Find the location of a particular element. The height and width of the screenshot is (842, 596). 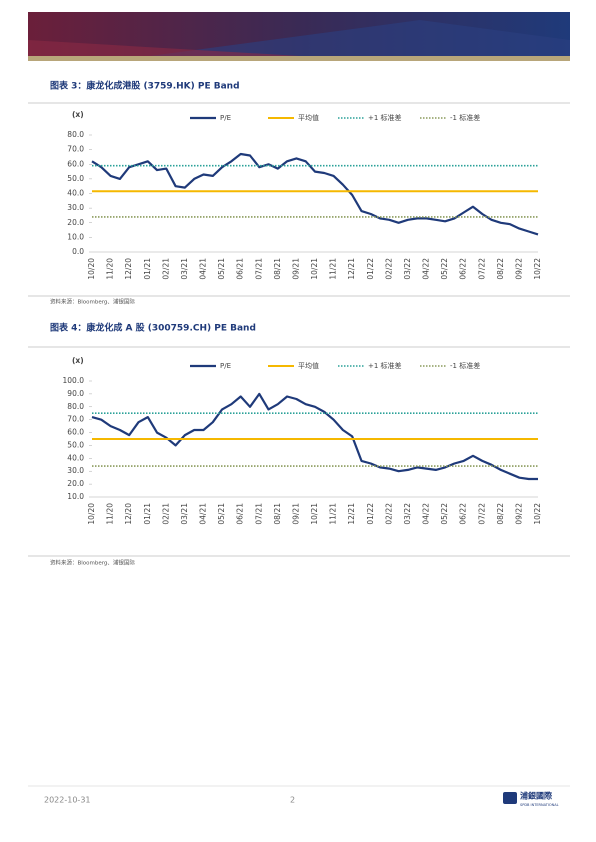

logo-text: 浦銀國際 is located at coordinates (536, 796).